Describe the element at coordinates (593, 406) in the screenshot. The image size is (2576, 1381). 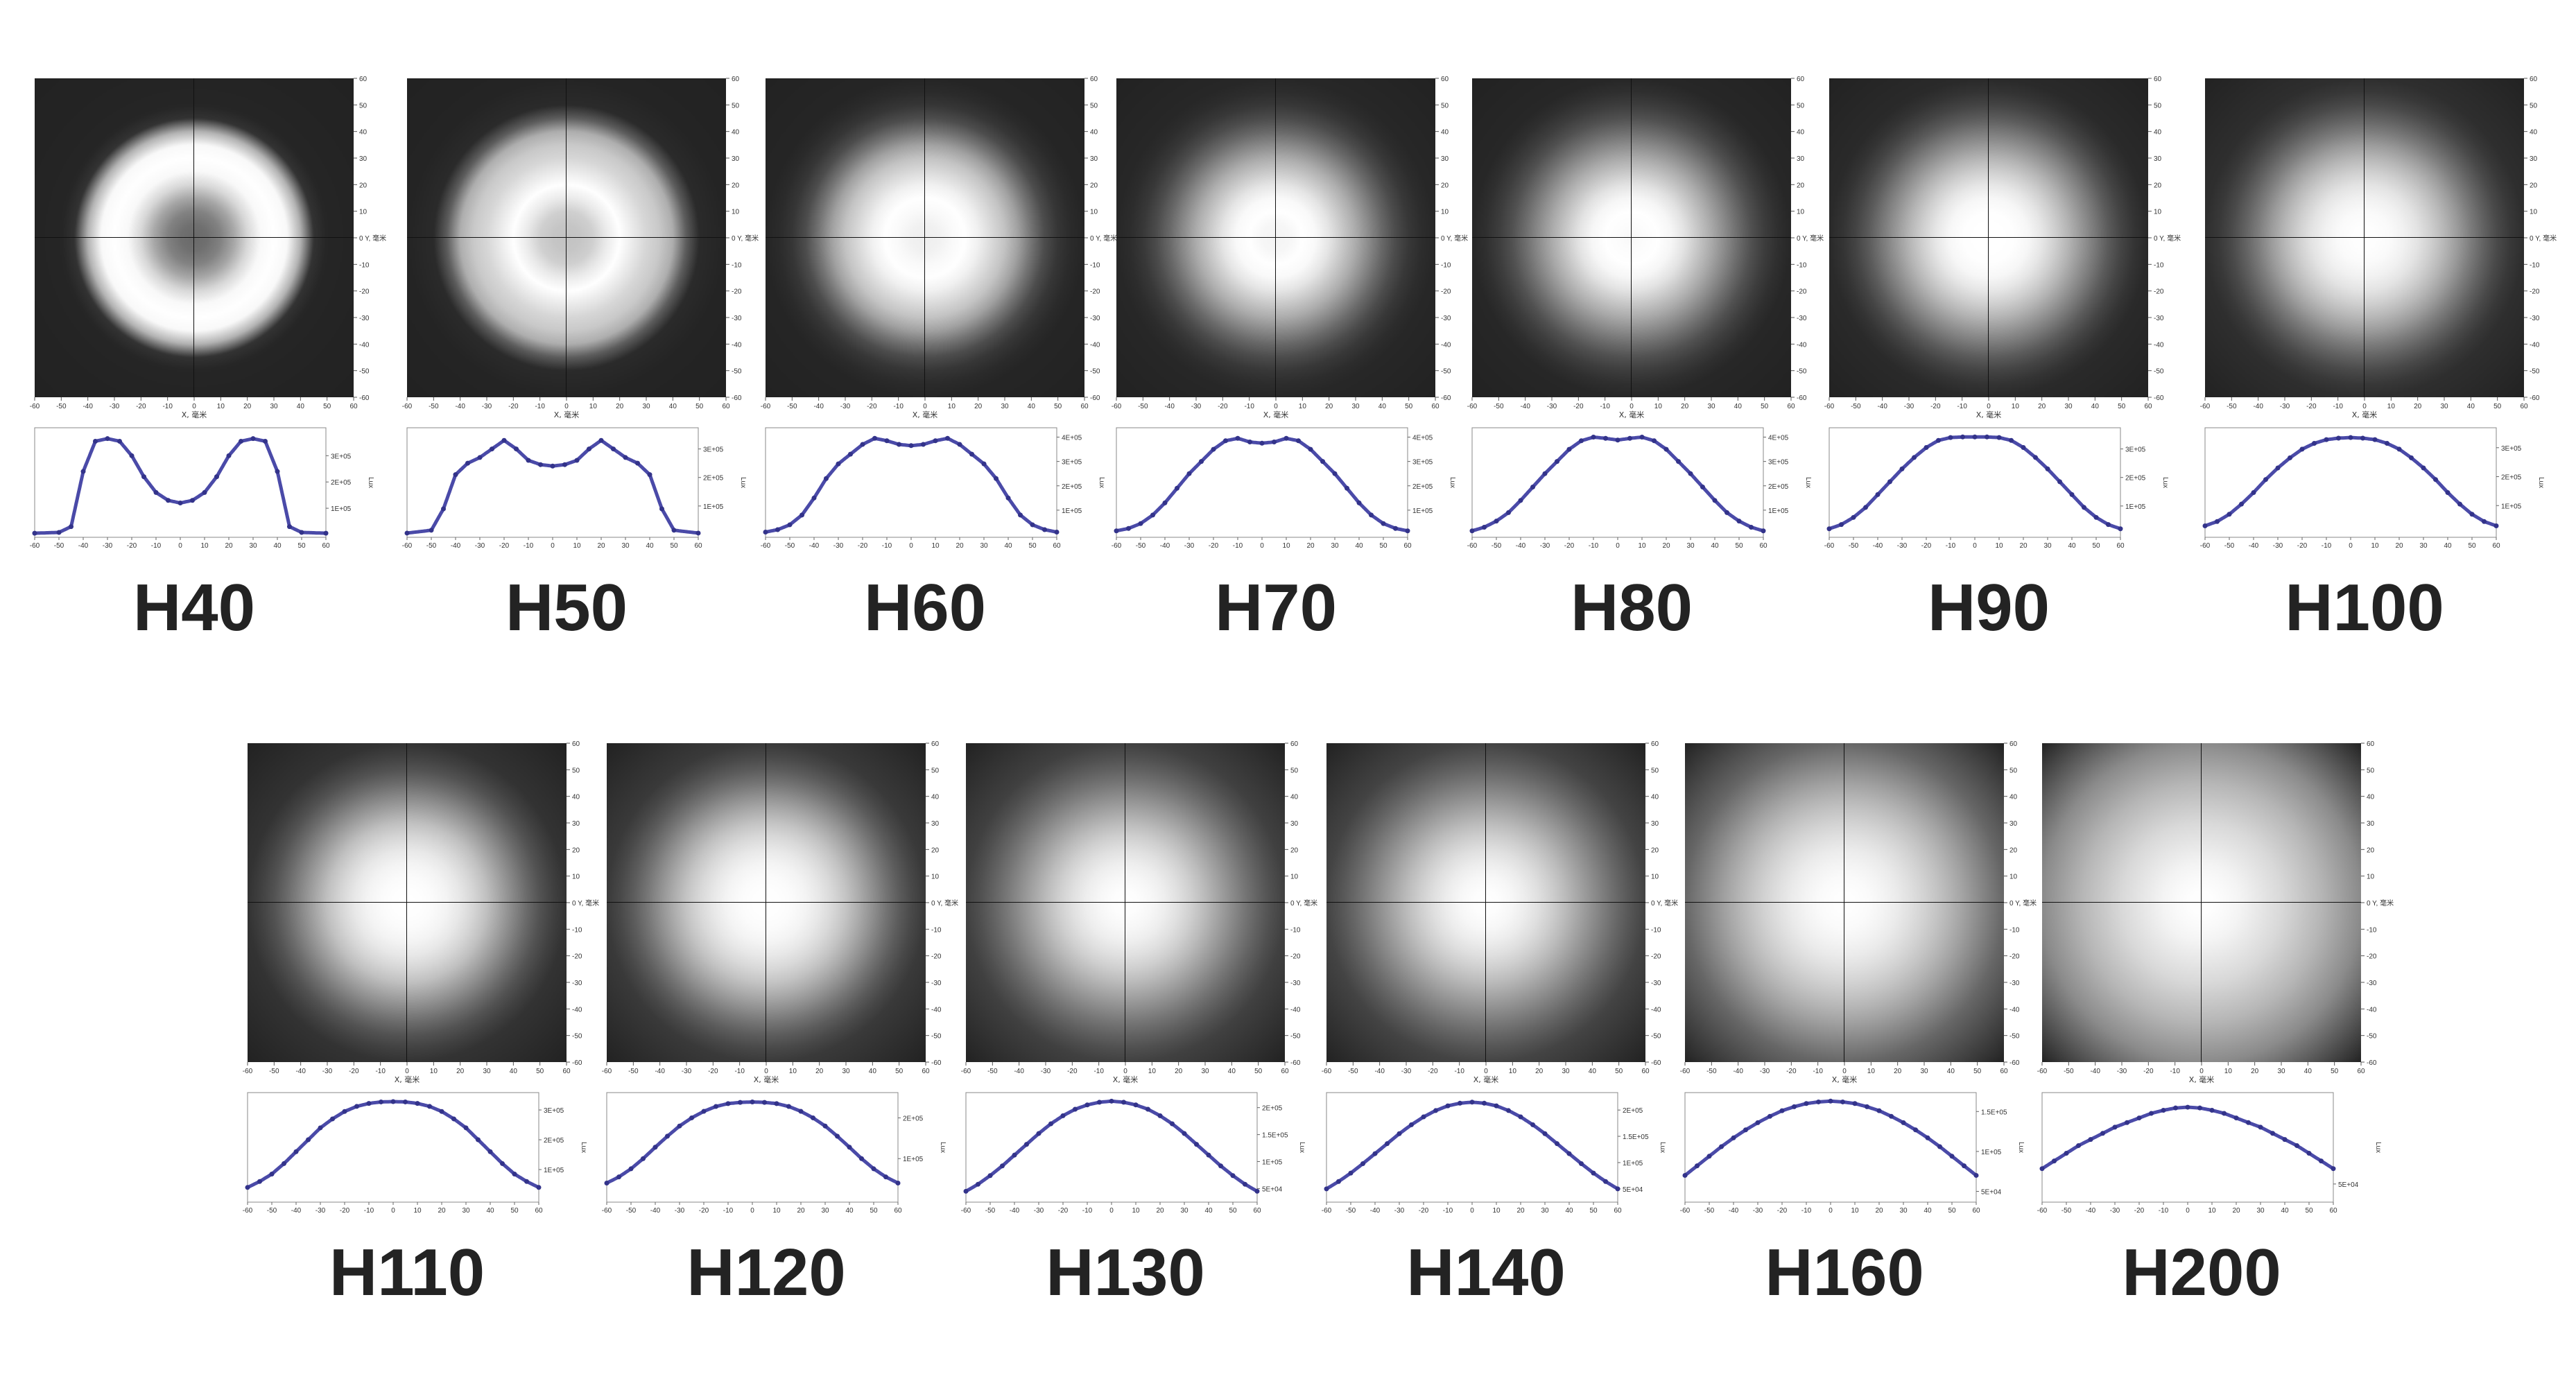
I see `x-tick-label: 10` at that location.